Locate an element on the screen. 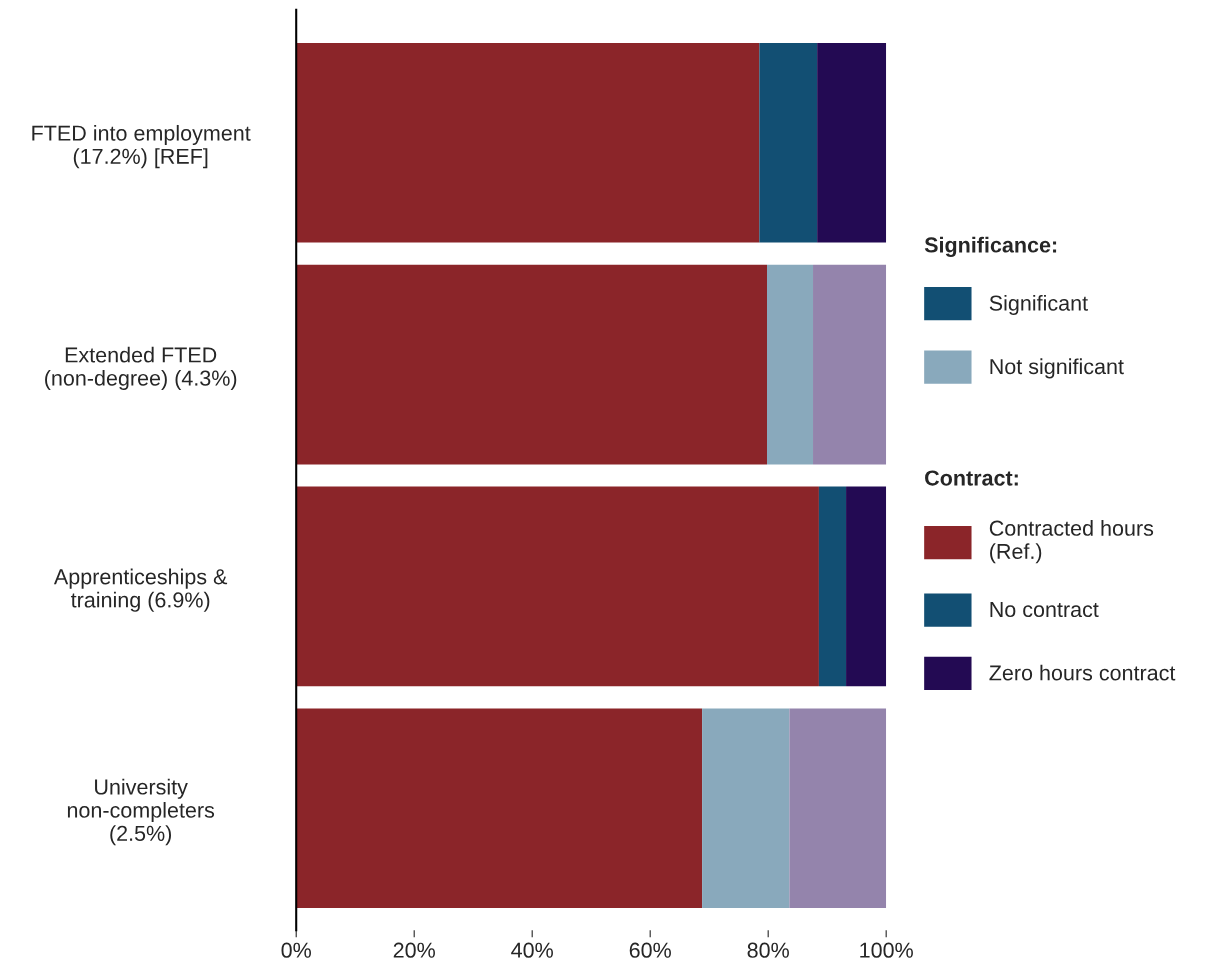  legend-label: Significant is located at coordinates (1038, 305).